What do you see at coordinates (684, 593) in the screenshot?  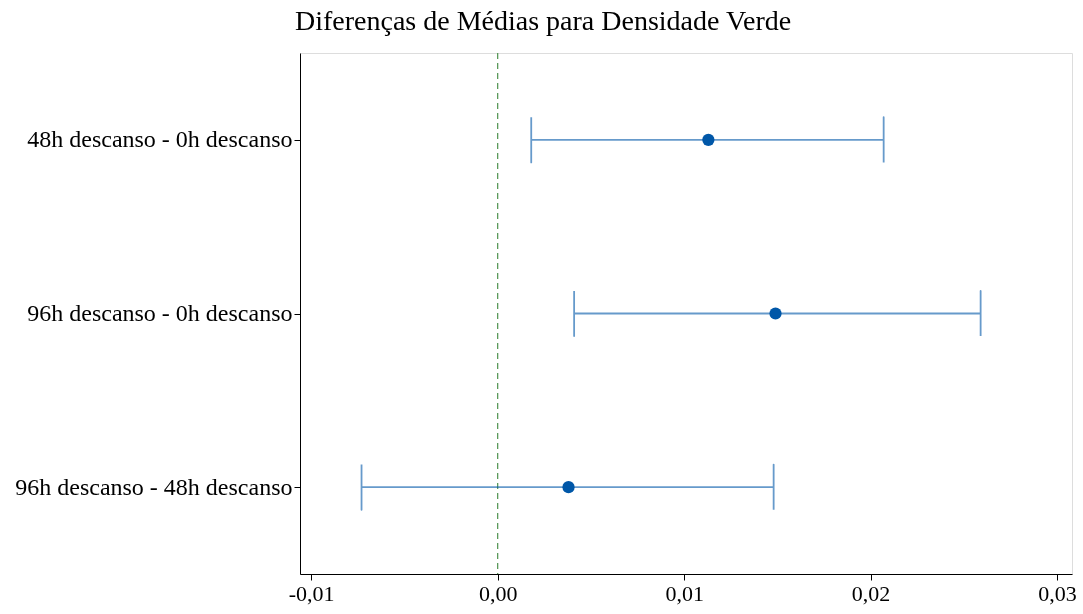 I see `x-tick-label: 0,01` at bounding box center [684, 593].